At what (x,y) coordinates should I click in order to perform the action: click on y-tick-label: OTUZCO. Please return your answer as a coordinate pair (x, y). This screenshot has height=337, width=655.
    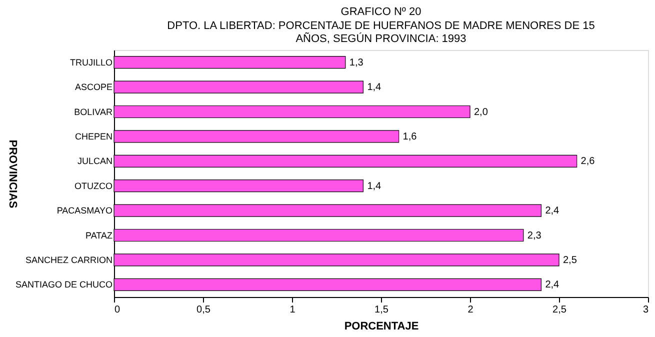
    Looking at the image, I should click on (93, 185).